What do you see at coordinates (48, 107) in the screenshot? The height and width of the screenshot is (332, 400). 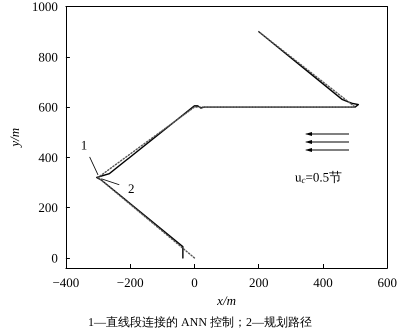 I see `y-tick-label: 600` at bounding box center [48, 107].